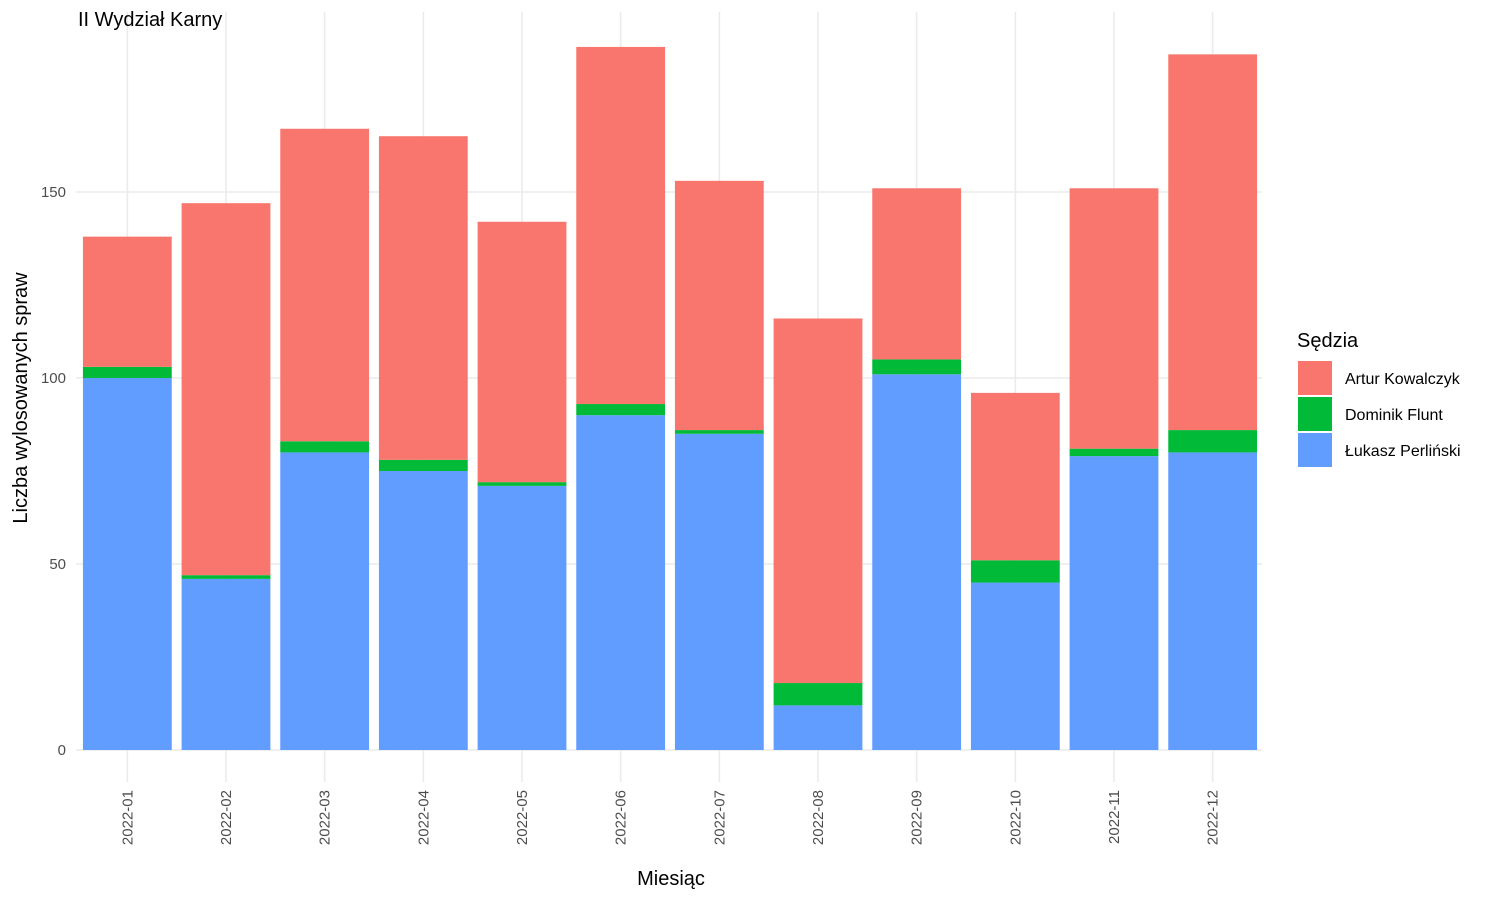 This screenshot has width=1500, height=900. What do you see at coordinates (818, 817) in the screenshot?
I see `x-tick-label: 2022-08` at bounding box center [818, 817].